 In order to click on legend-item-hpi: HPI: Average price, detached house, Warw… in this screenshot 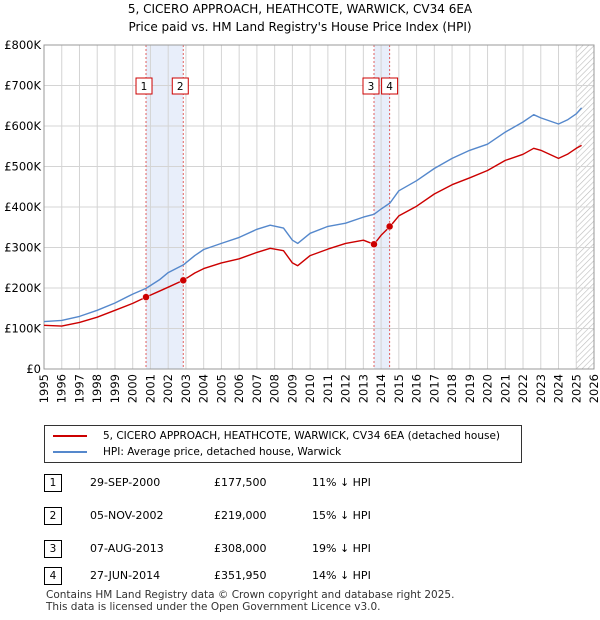, I will do `click(197, 452)`.